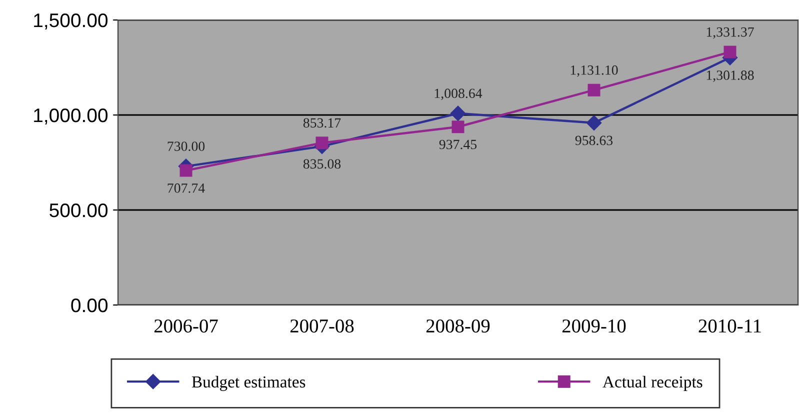  Describe the element at coordinates (71, 116) in the screenshot. I see `y-tick-label: 1,000.00` at that location.